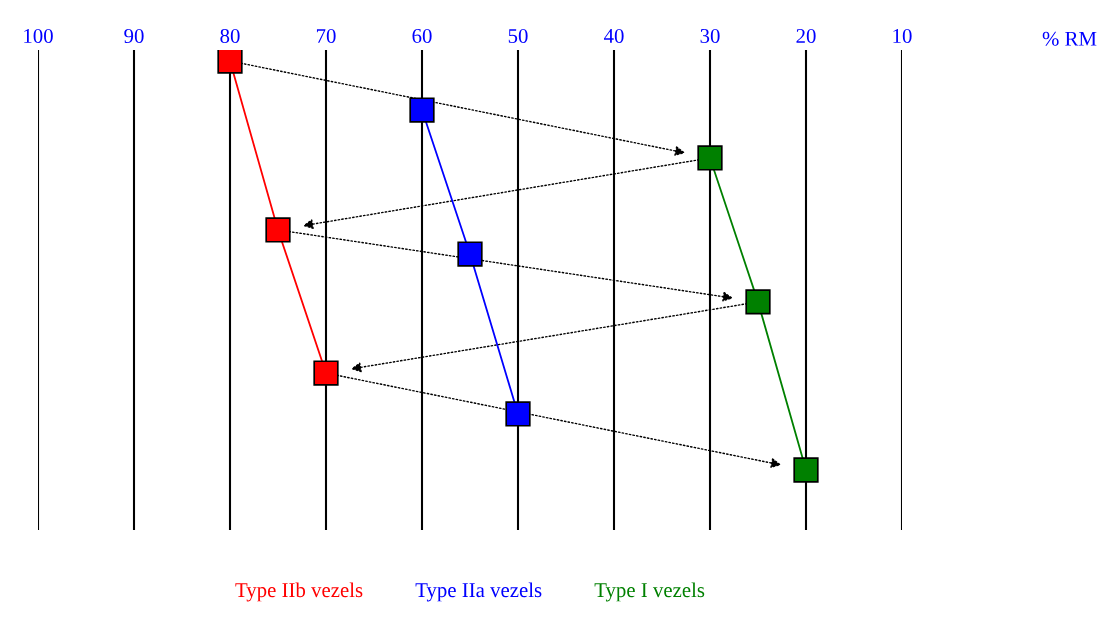 The width and height of the screenshot is (1101, 632). Describe the element at coordinates (518, 35) in the screenshot. I see `x-tick-label: 50` at that location.